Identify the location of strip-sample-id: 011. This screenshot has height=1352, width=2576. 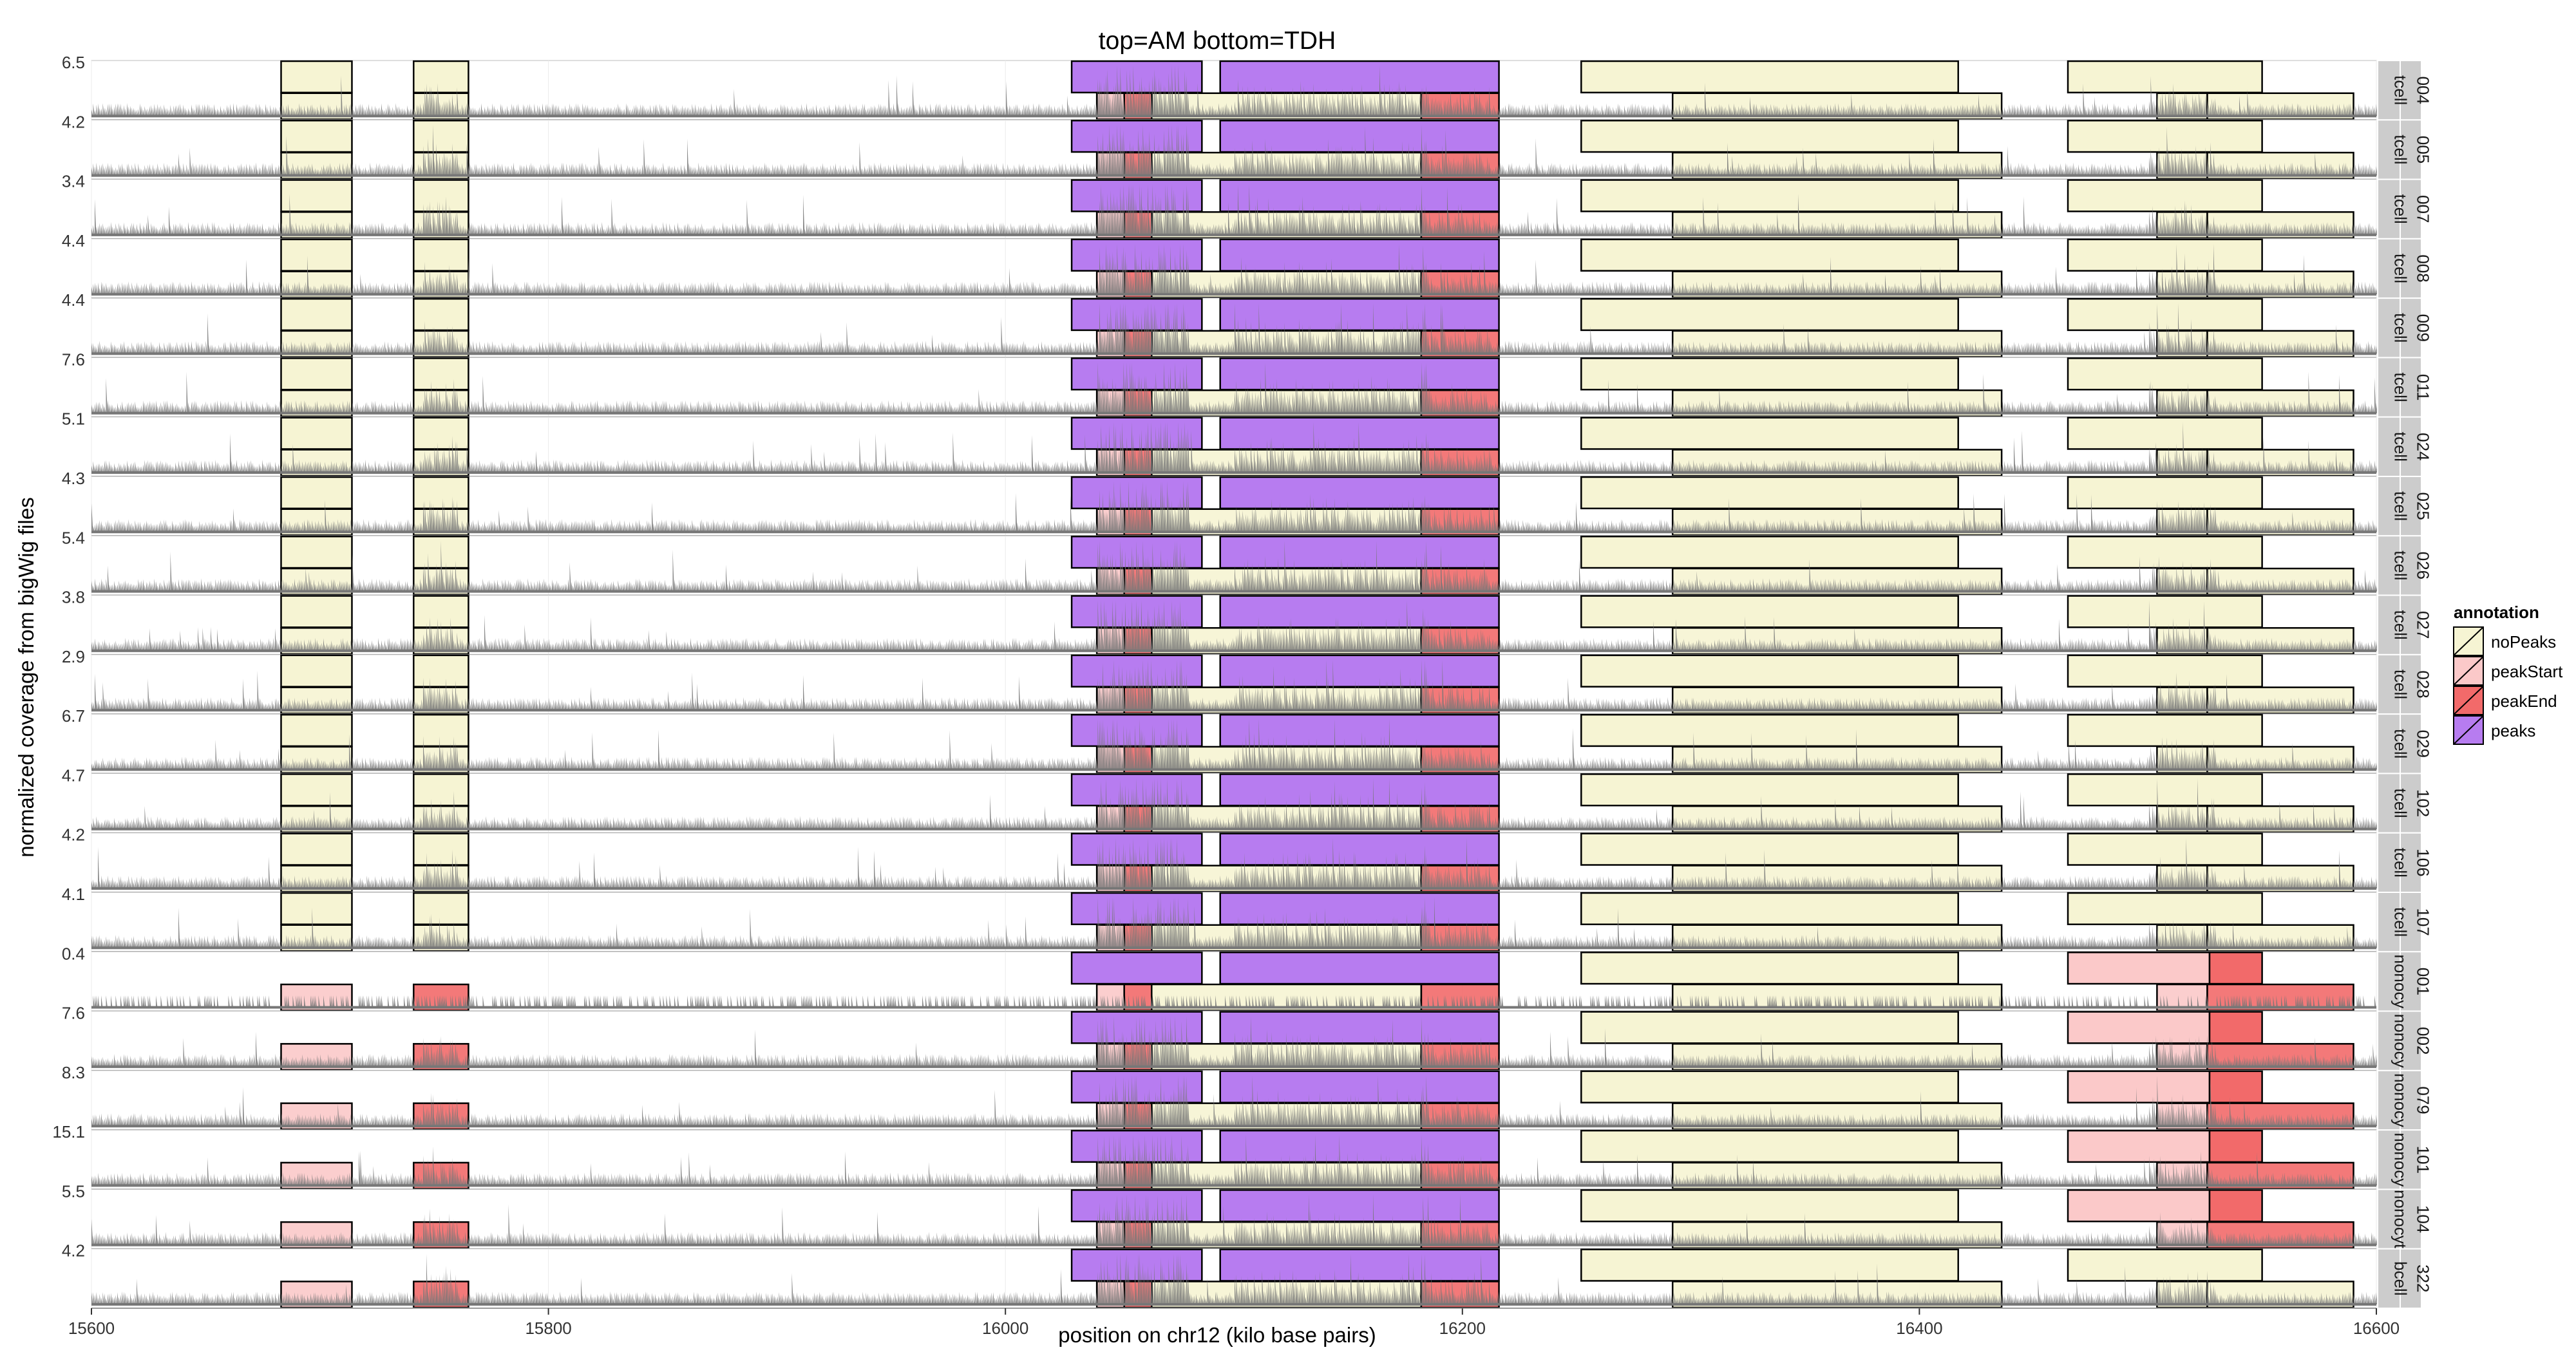
(2423, 387).